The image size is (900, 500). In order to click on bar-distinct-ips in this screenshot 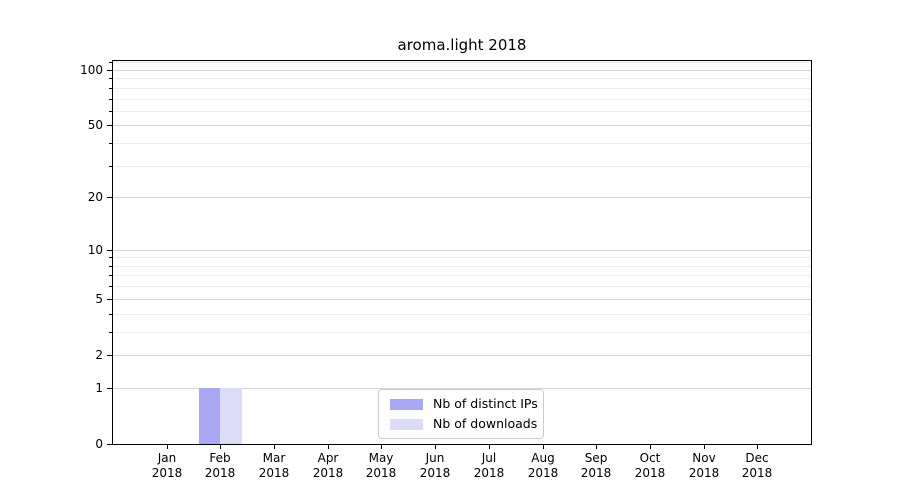, I will do `click(209, 415)`.